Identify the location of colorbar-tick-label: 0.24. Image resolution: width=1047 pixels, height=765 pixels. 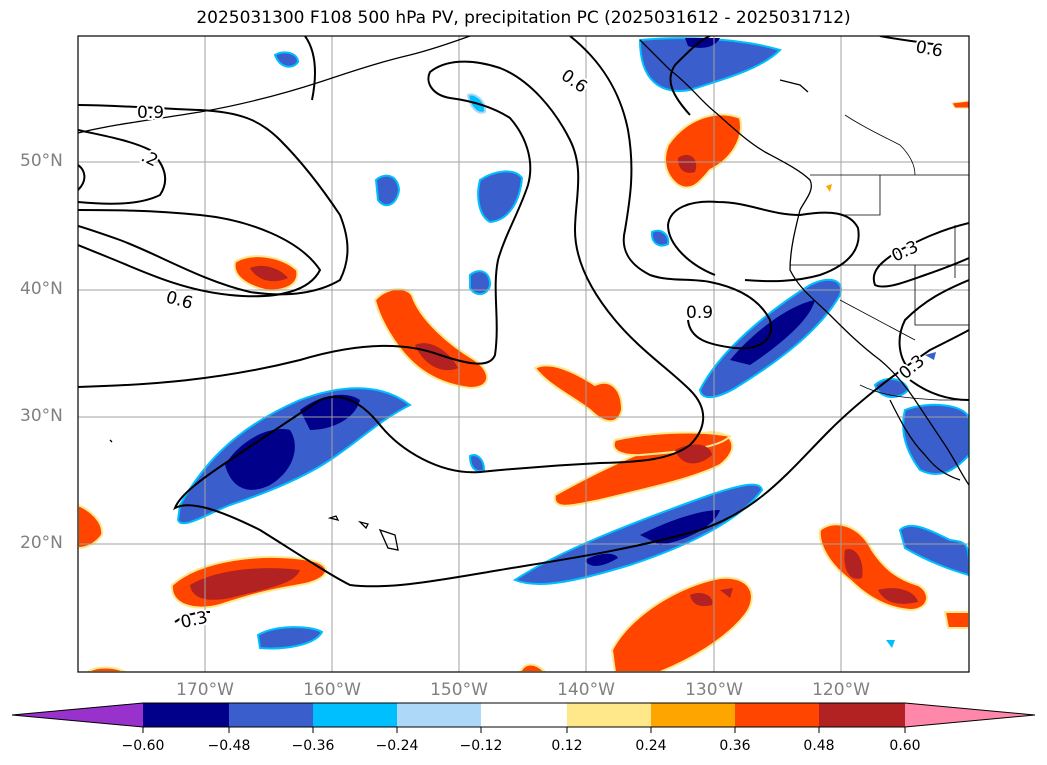
(651, 746).